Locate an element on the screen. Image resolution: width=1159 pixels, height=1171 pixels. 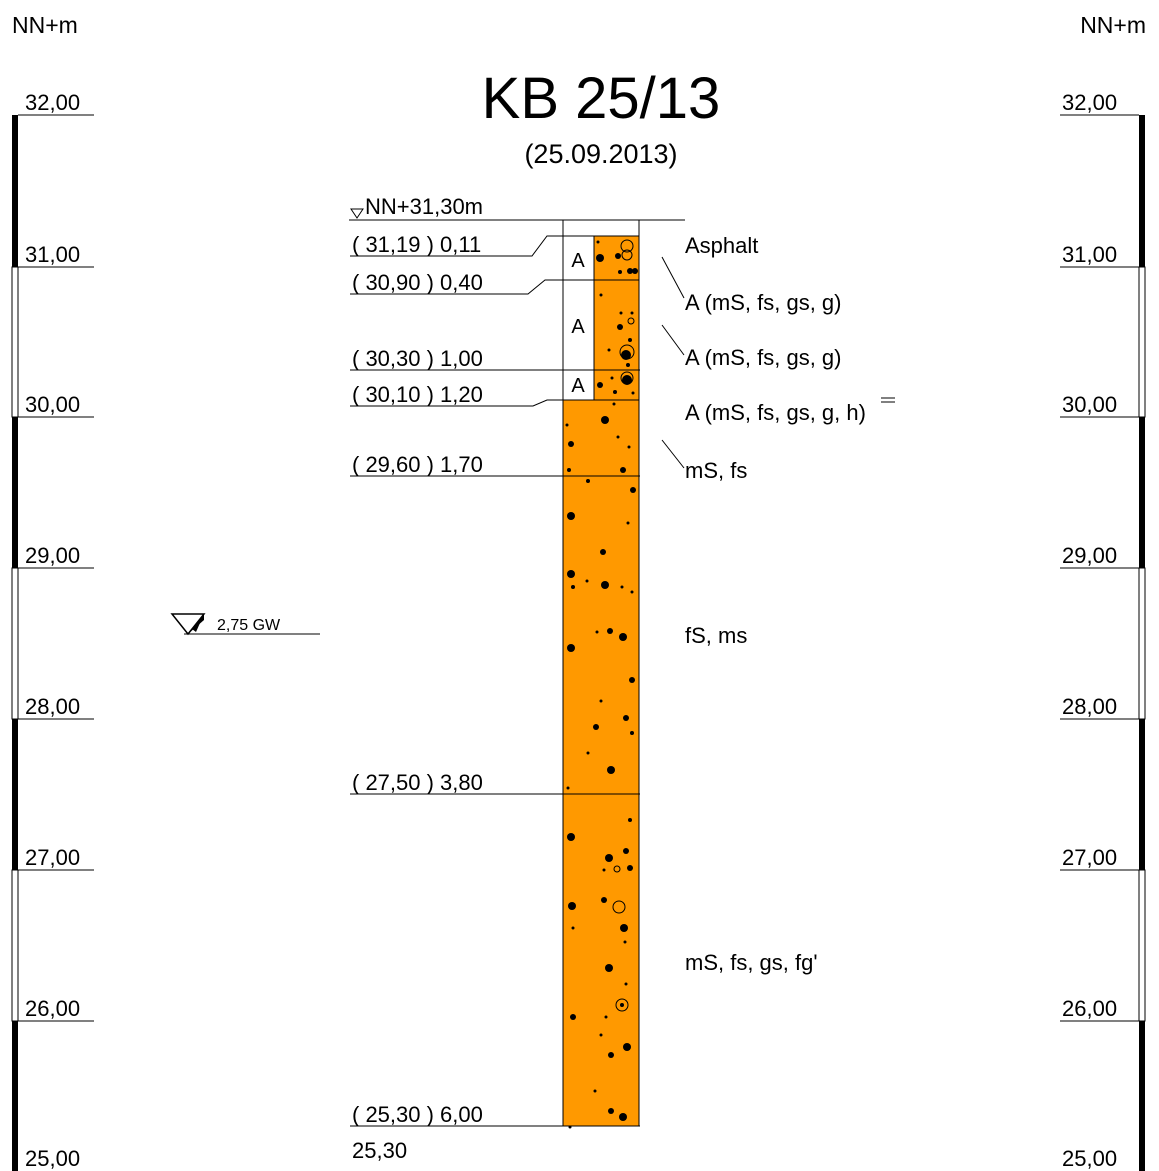
ground-level-marker: NN+31,30m is located at coordinates (517, 207).